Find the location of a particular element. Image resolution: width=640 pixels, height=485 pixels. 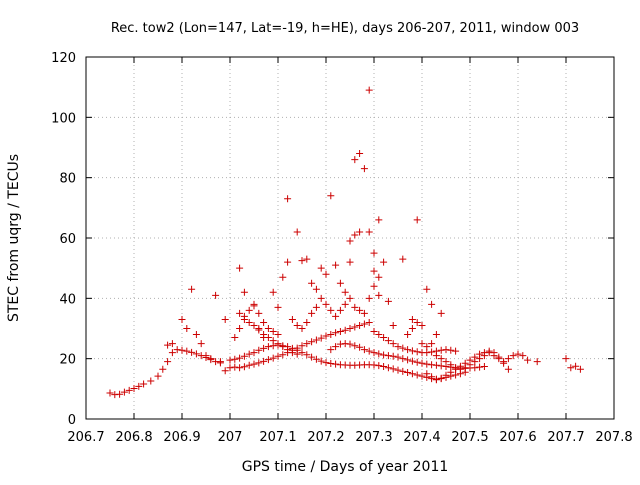

y-tick-label: 40 is located at coordinates (67, 299).